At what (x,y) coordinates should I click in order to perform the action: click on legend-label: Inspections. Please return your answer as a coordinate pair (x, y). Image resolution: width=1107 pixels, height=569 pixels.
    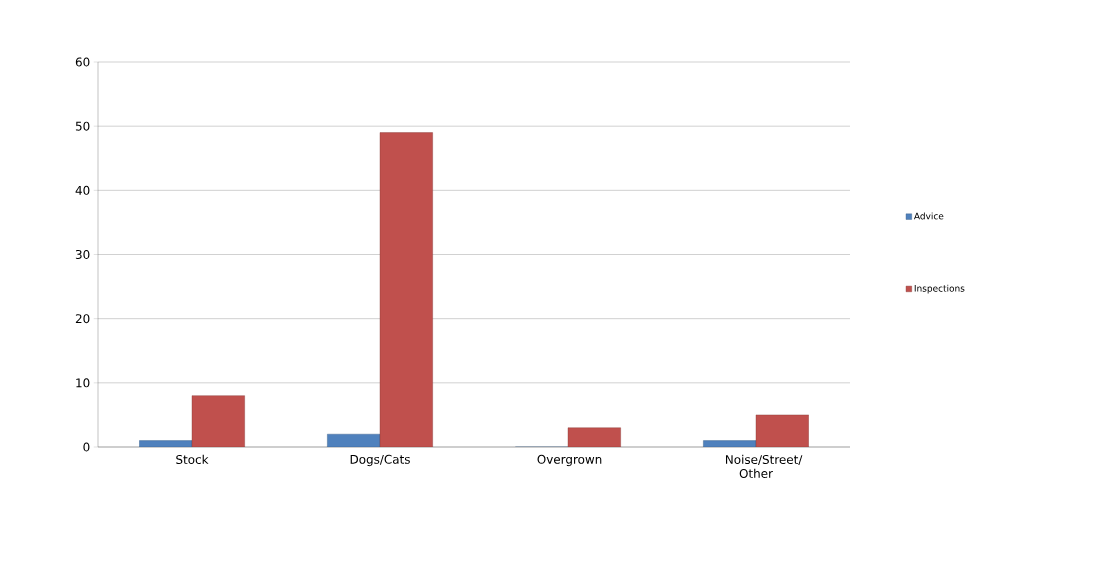
    Looking at the image, I should click on (939, 289).